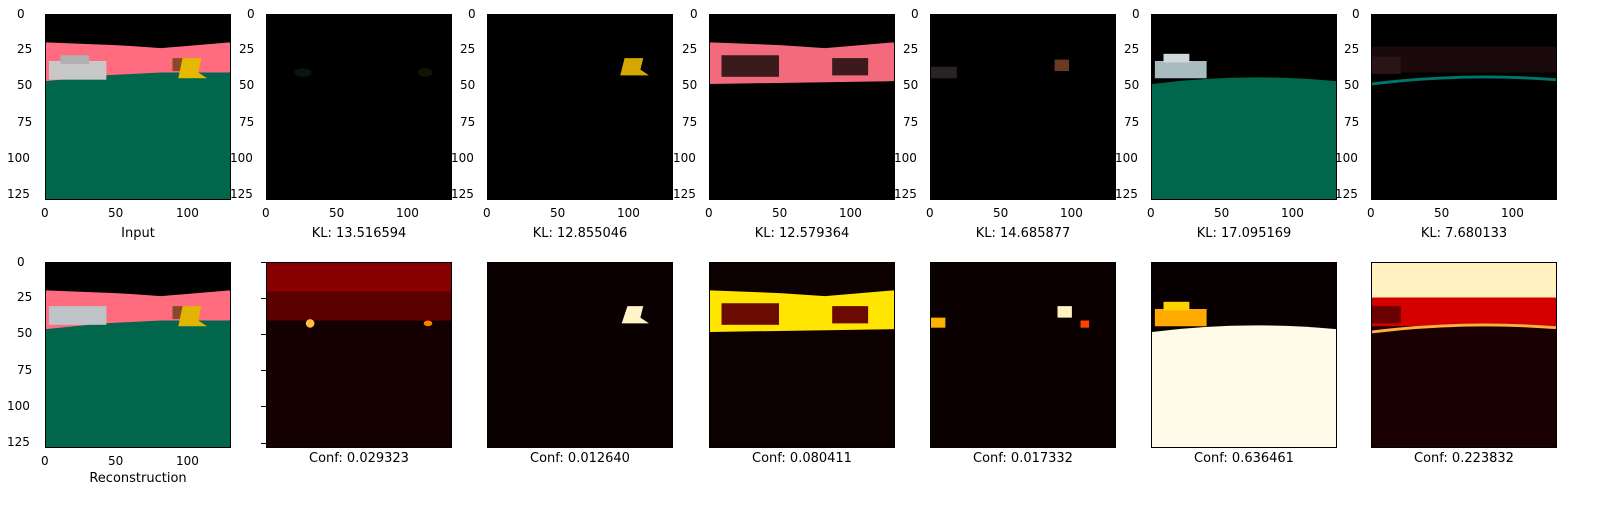 This screenshot has width=1609, height=509. I want to click on kl-caption: KL: 12.855046, so click(580, 233).